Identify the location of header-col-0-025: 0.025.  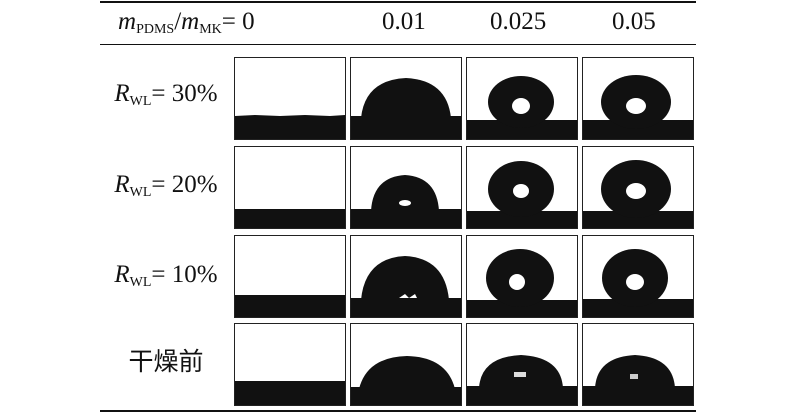
(518, 21).